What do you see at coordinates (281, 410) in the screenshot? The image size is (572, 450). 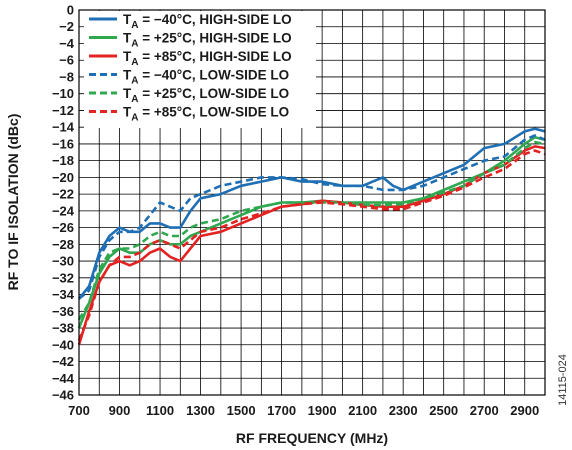 I see `x-tick-label: 1700` at bounding box center [281, 410].